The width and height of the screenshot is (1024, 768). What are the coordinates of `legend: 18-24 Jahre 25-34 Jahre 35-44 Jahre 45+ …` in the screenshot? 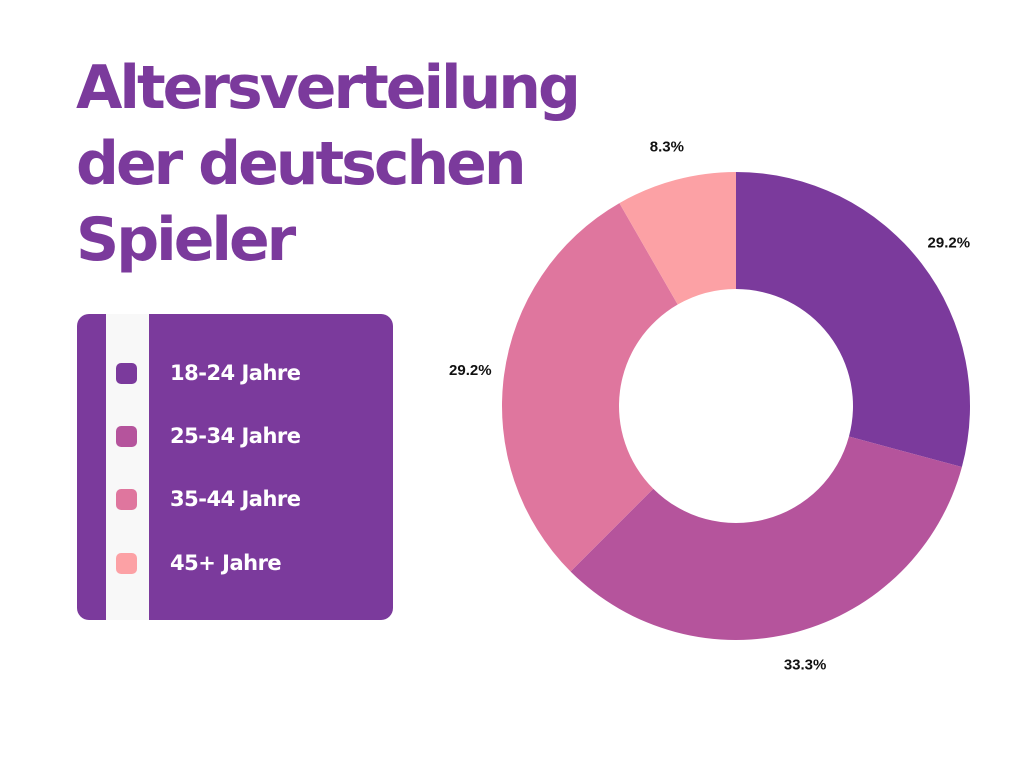 It's located at (235, 467).